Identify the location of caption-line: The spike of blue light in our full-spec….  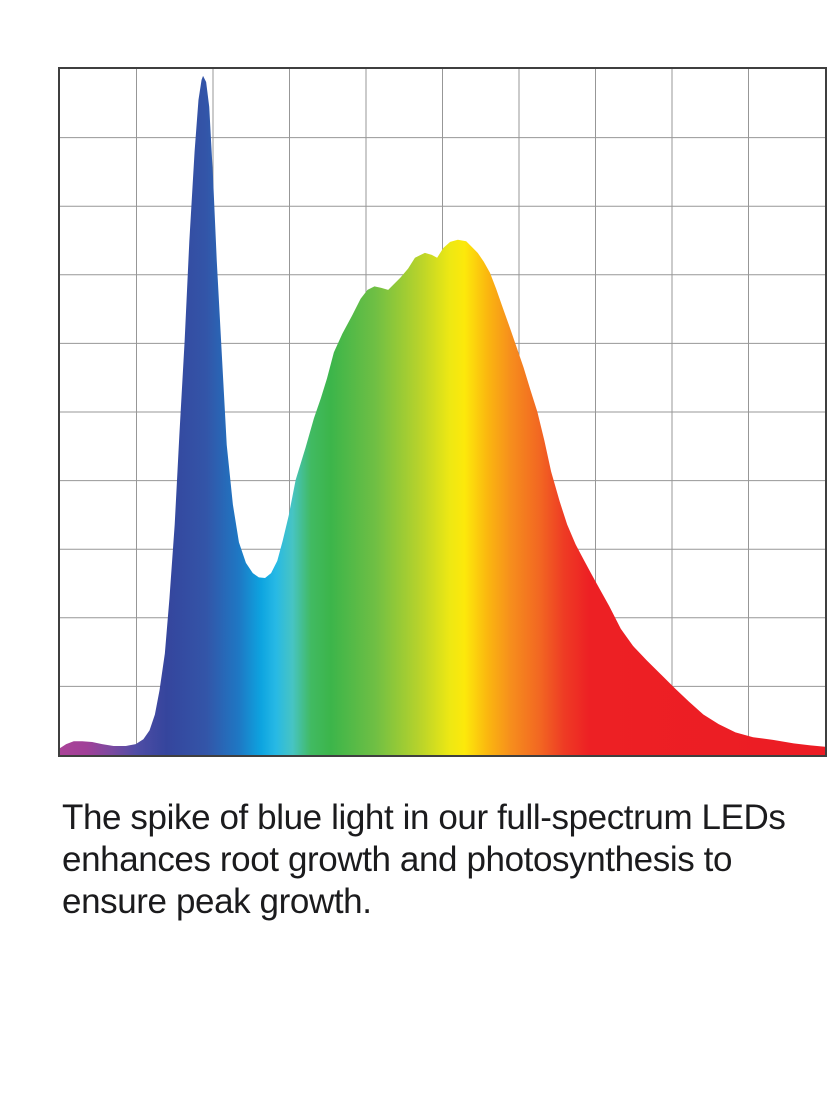
(424, 817).